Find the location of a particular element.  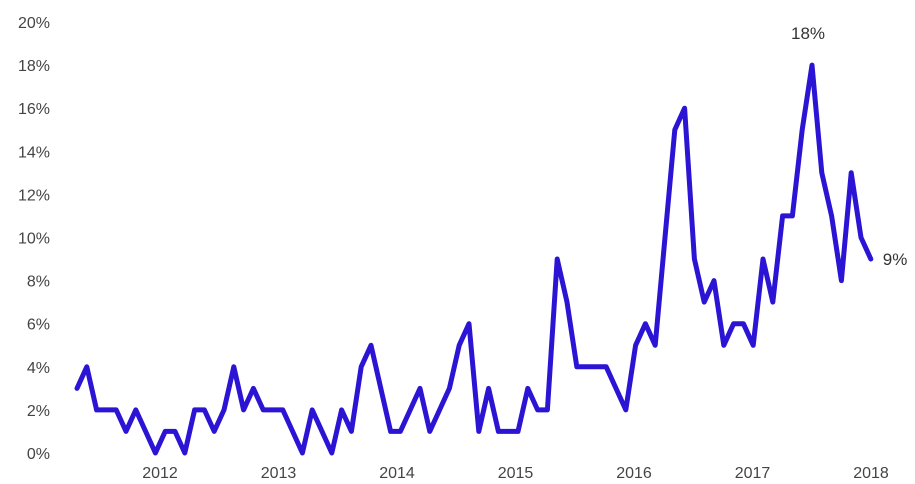

x-tick-label: 2017 is located at coordinates (753, 473).